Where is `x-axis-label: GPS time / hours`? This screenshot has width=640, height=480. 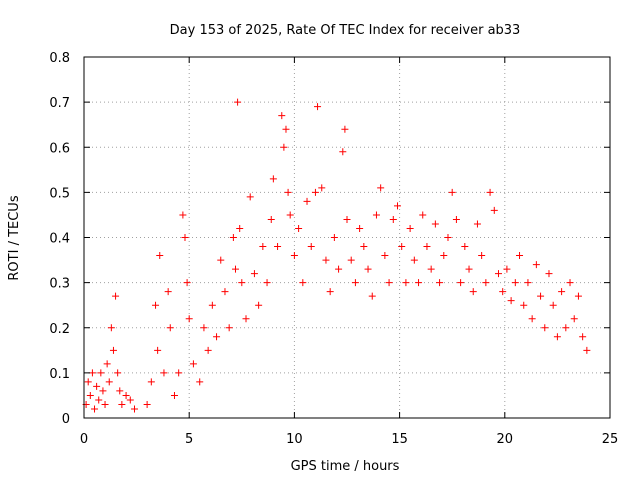 x-axis-label: GPS time / hours is located at coordinates (345, 466).